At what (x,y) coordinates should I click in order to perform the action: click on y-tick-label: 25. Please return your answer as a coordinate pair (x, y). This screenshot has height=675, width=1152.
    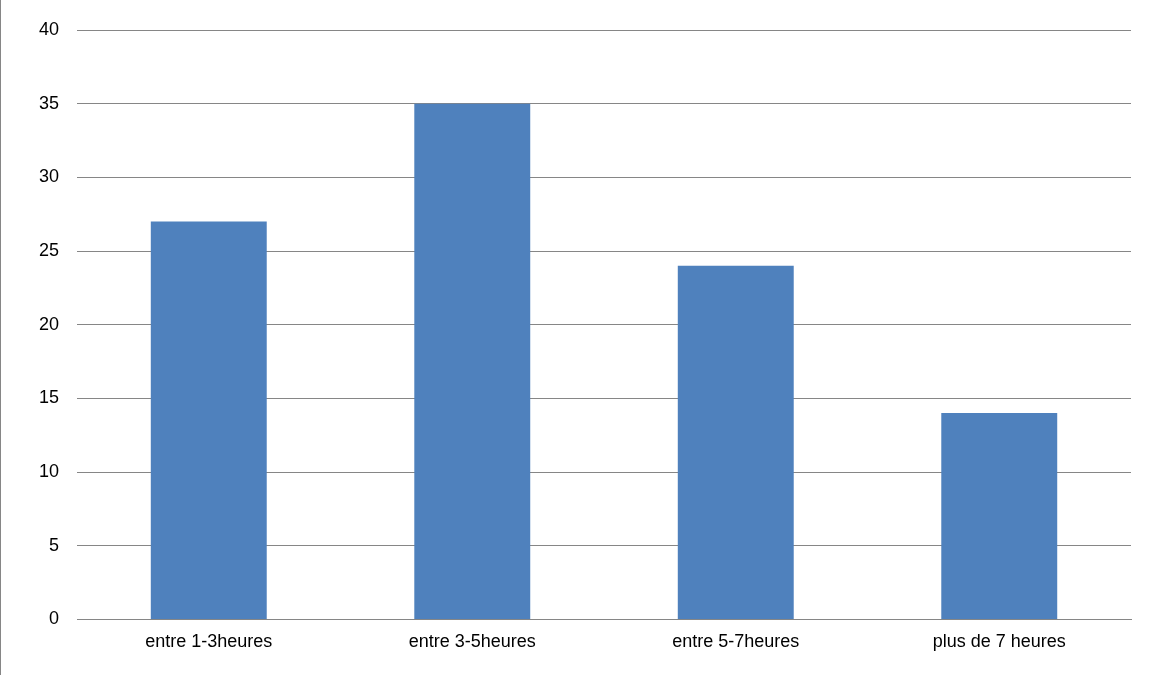
    Looking at the image, I should click on (49, 249).